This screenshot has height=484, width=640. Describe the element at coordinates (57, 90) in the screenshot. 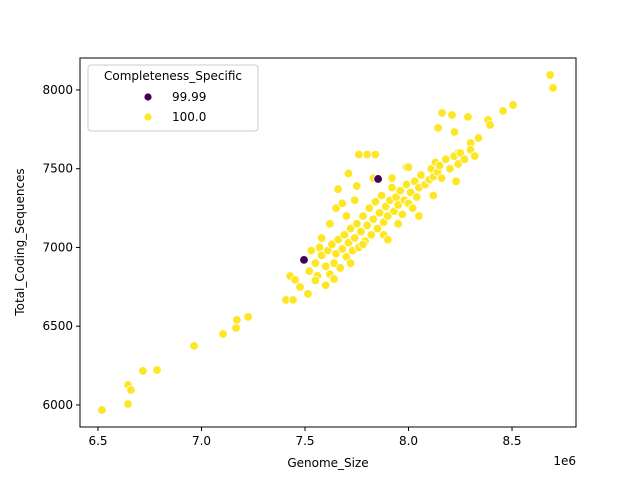

I see `y-tick-label: 8000` at that location.